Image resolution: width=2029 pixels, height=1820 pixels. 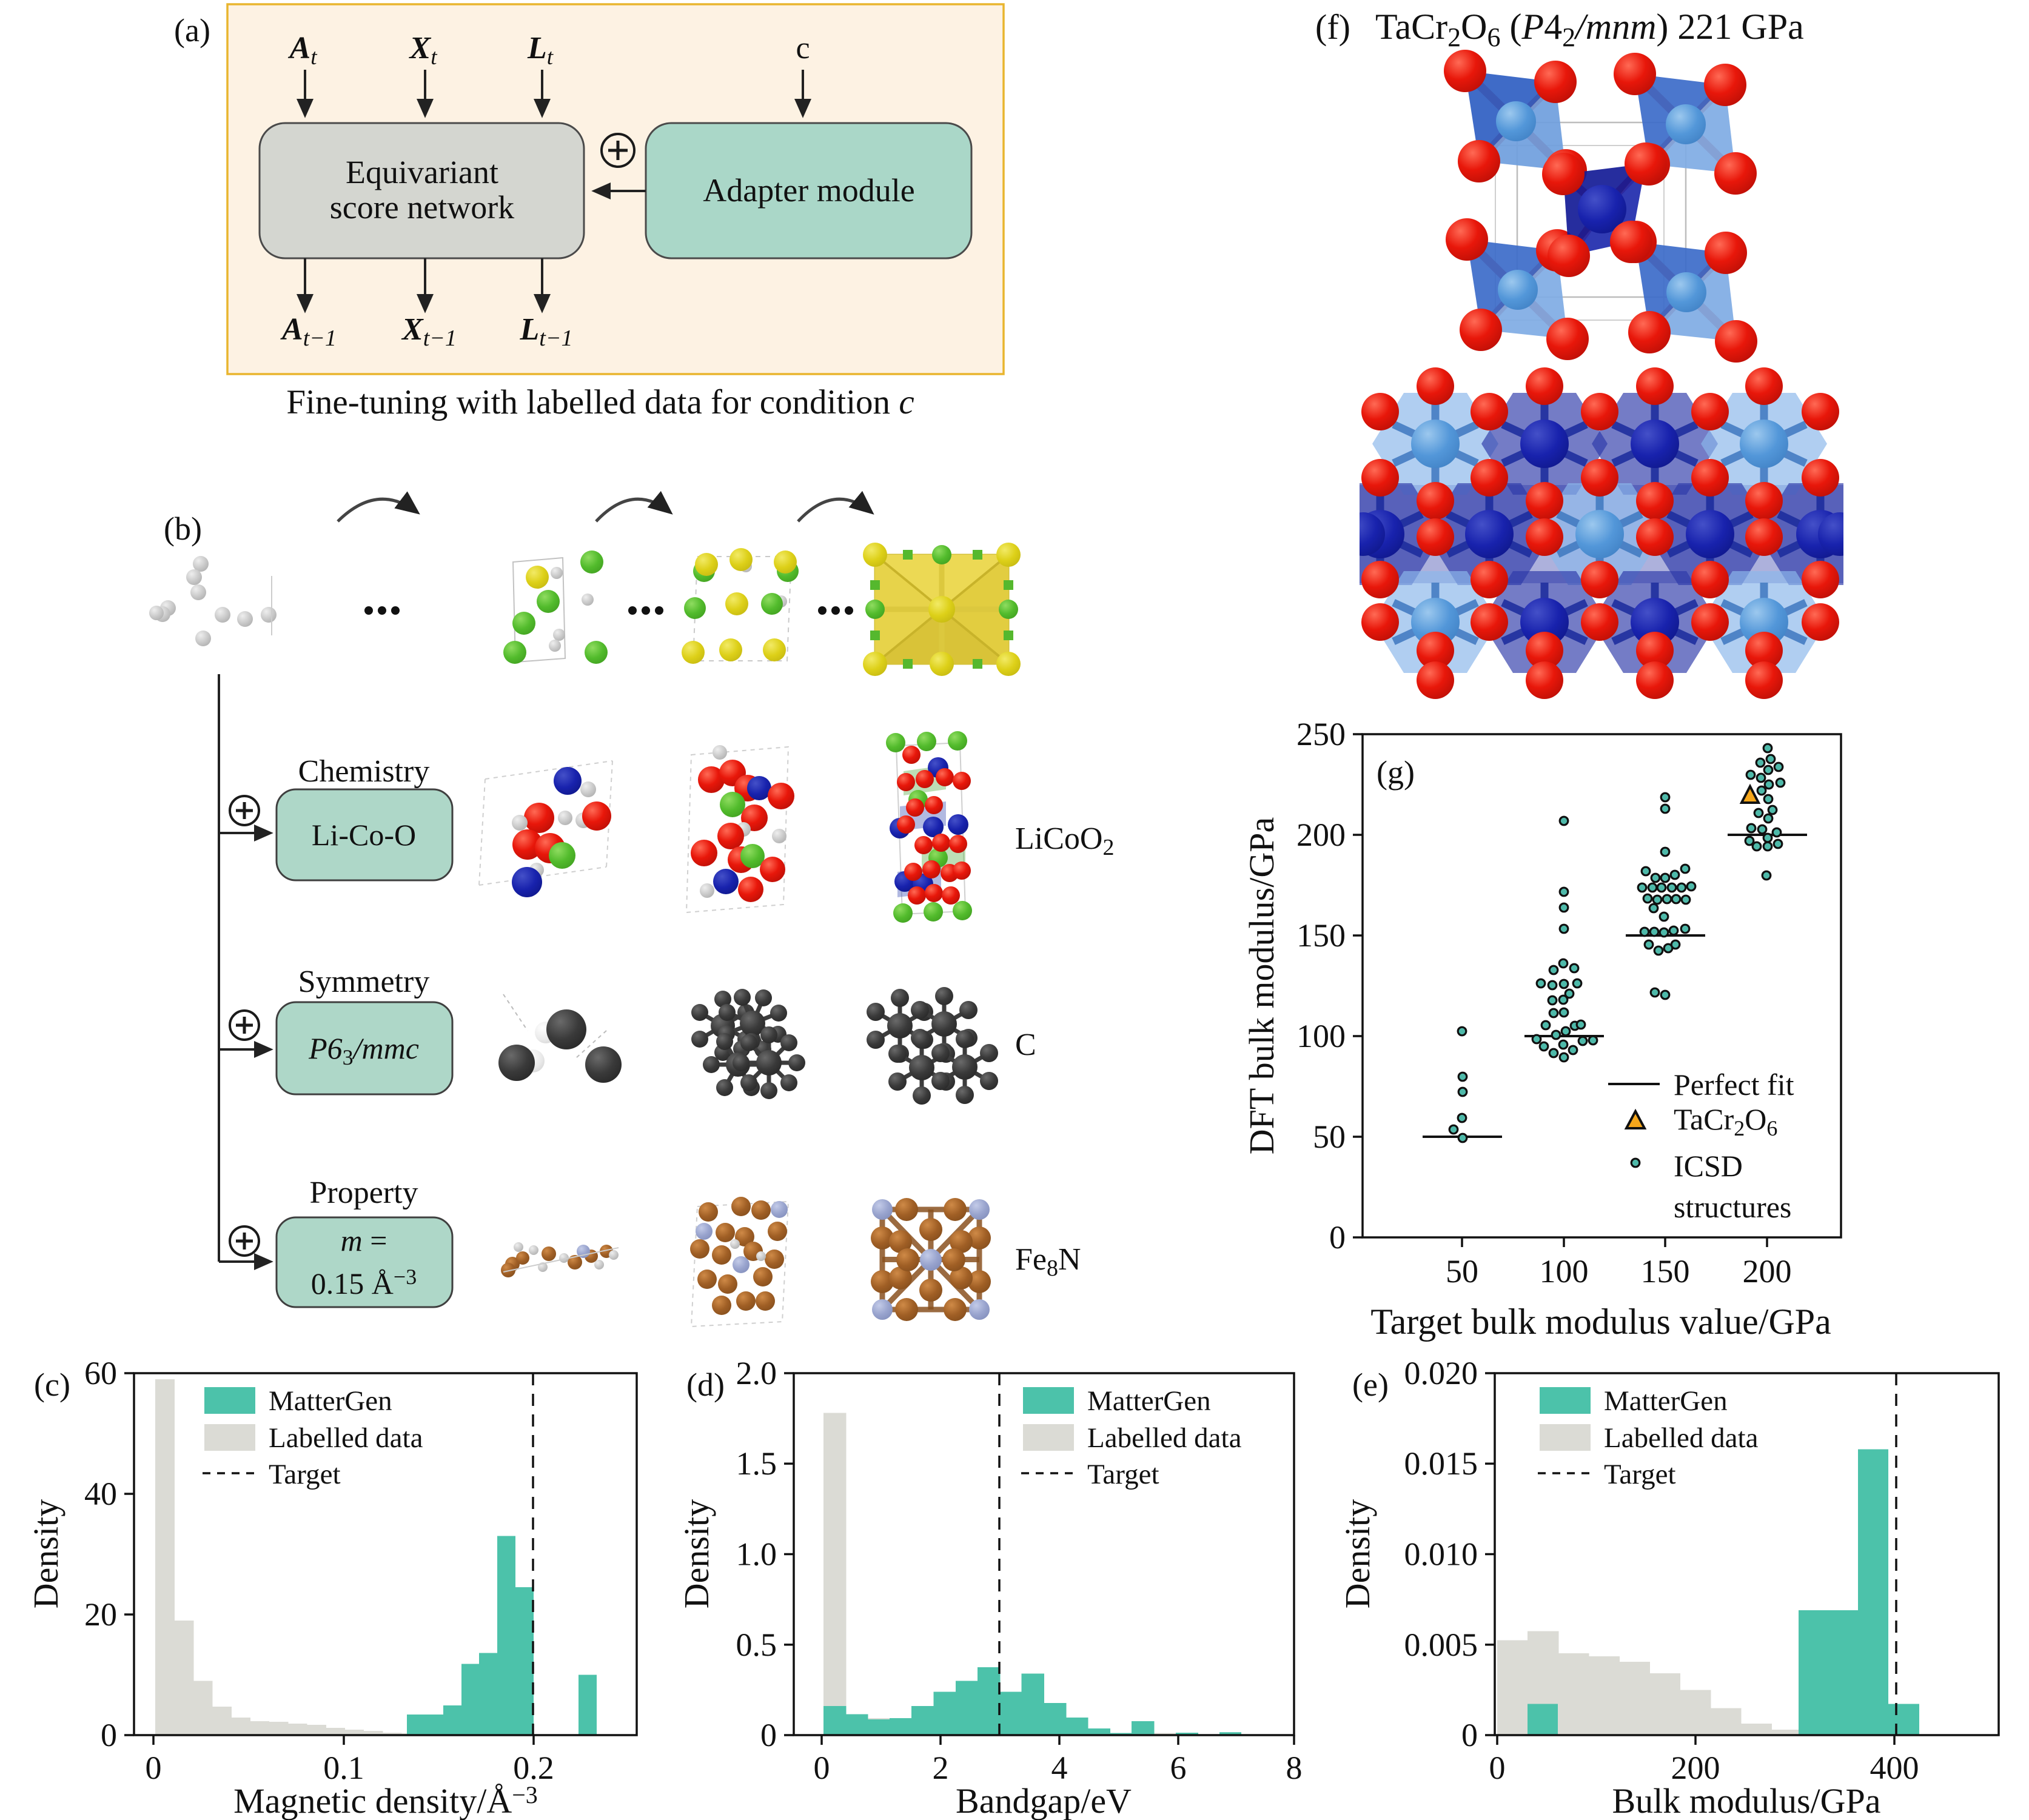 I want to click on svg-text: (c), so click(x=52, y=1385).